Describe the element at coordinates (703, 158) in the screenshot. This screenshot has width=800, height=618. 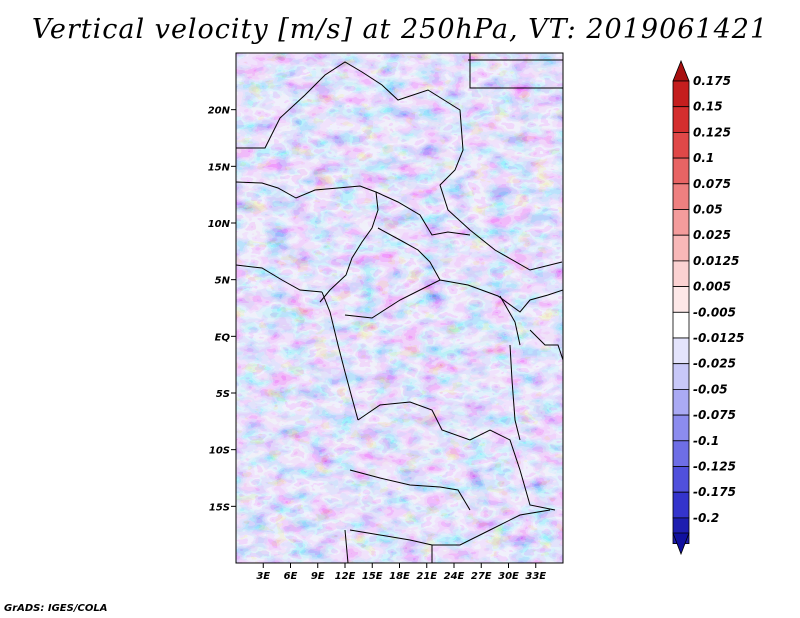
I see `colorbar-label: 0.1` at that location.